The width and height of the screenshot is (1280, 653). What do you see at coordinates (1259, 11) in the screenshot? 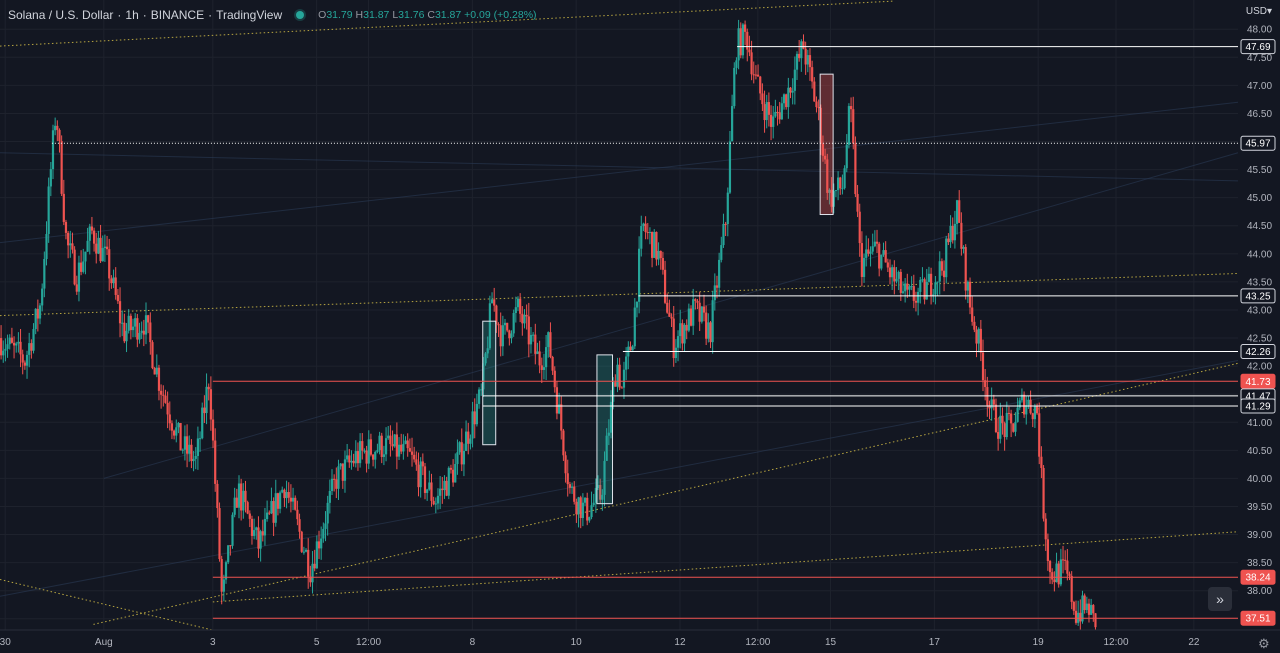
I see `currency-selector: USD▾` at bounding box center [1259, 11].